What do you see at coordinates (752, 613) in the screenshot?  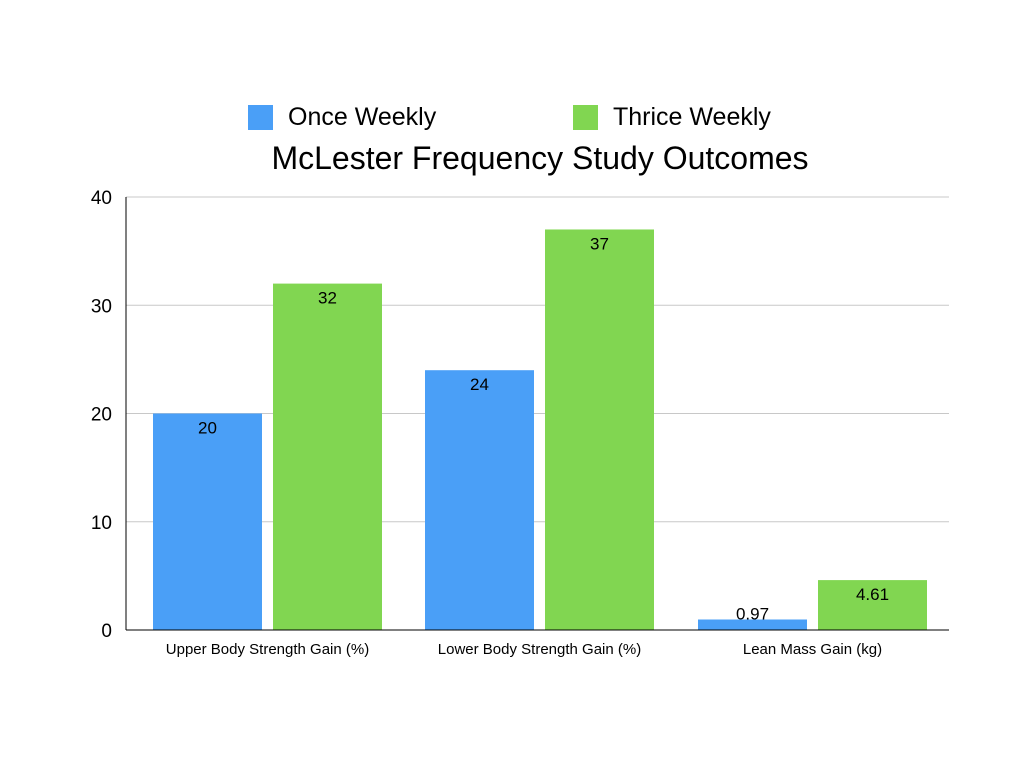 I see `data-label-once-weekly-lean-mass-gain-kg: 0.97` at bounding box center [752, 613].